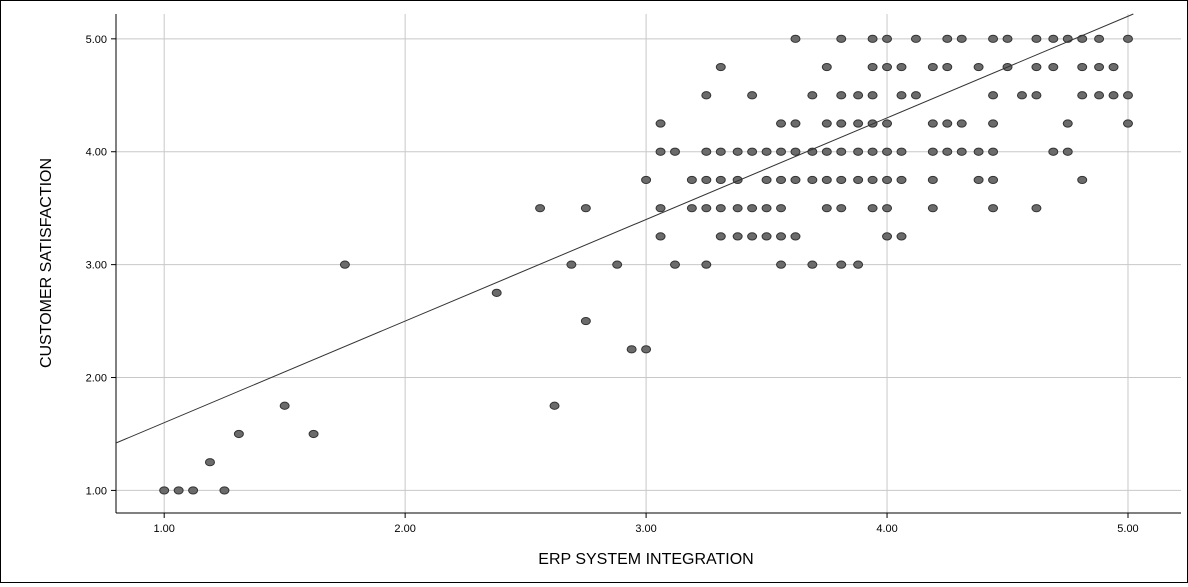  What do you see at coordinates (96, 153) in the screenshot?
I see `y-tick-label: 4.00` at bounding box center [96, 153].